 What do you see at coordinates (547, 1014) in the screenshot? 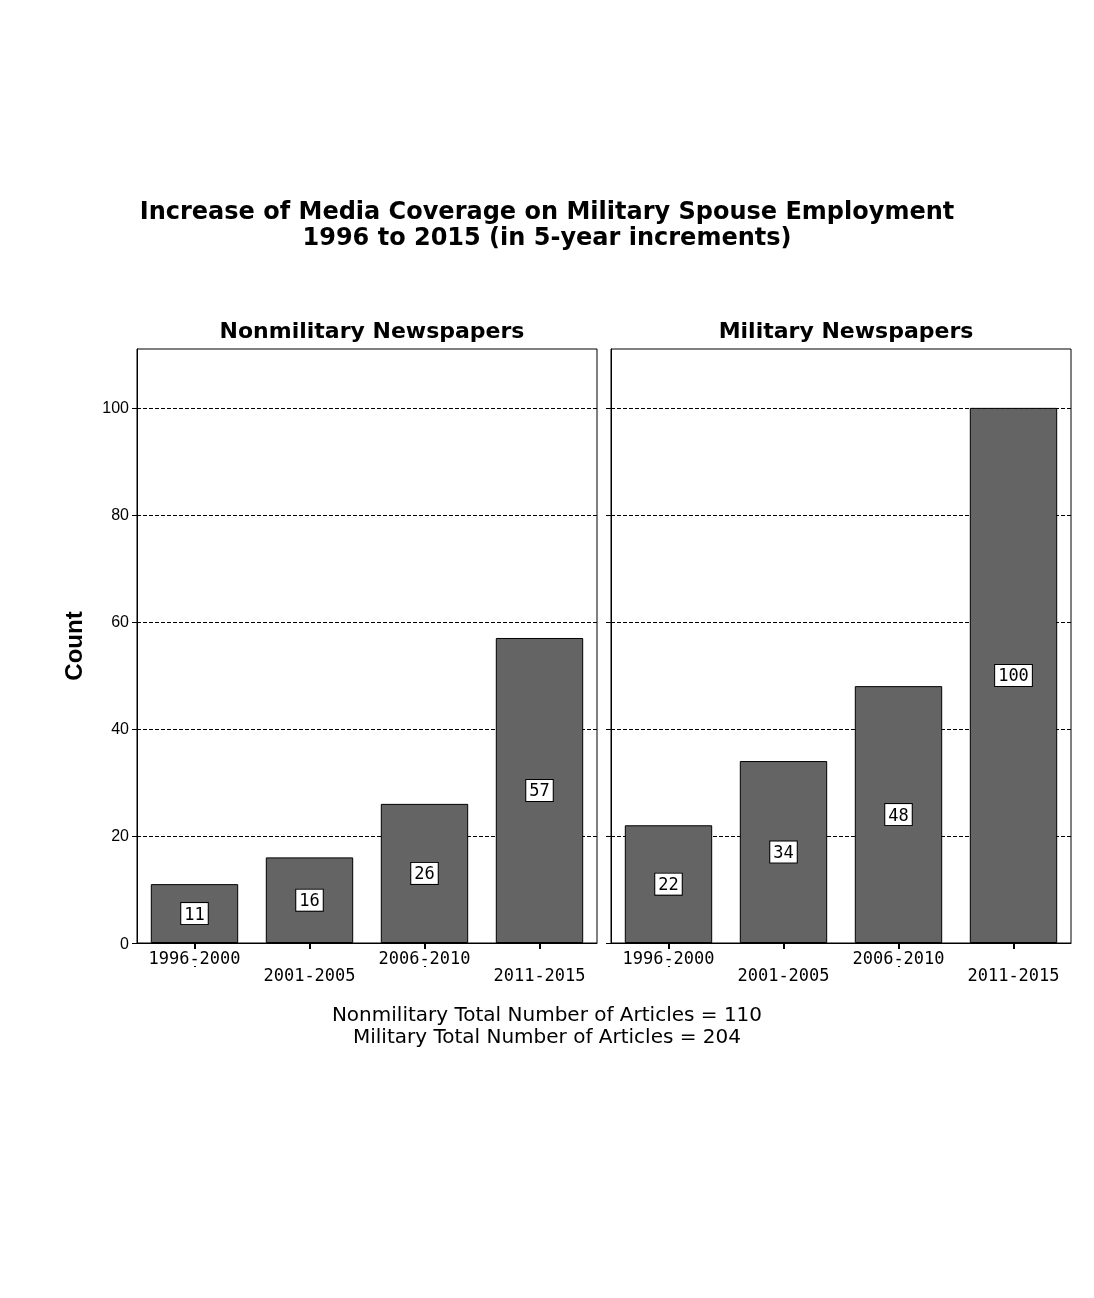
I see `text: Nonmilitary Total Number of Articles = 110` at bounding box center [547, 1014].